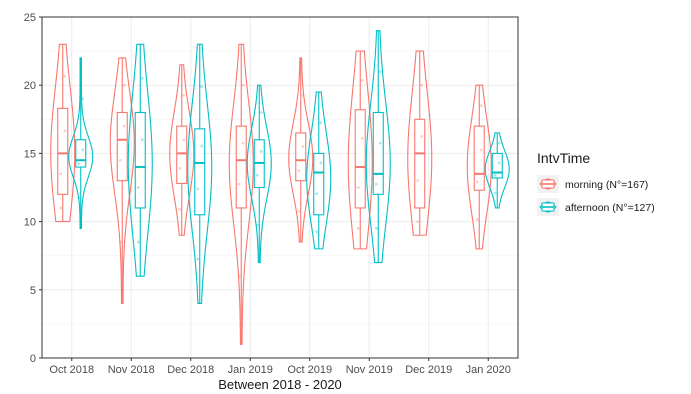  Describe the element at coordinates (428, 370) in the screenshot. I see `x-tick-label: Dec 2019` at that location.